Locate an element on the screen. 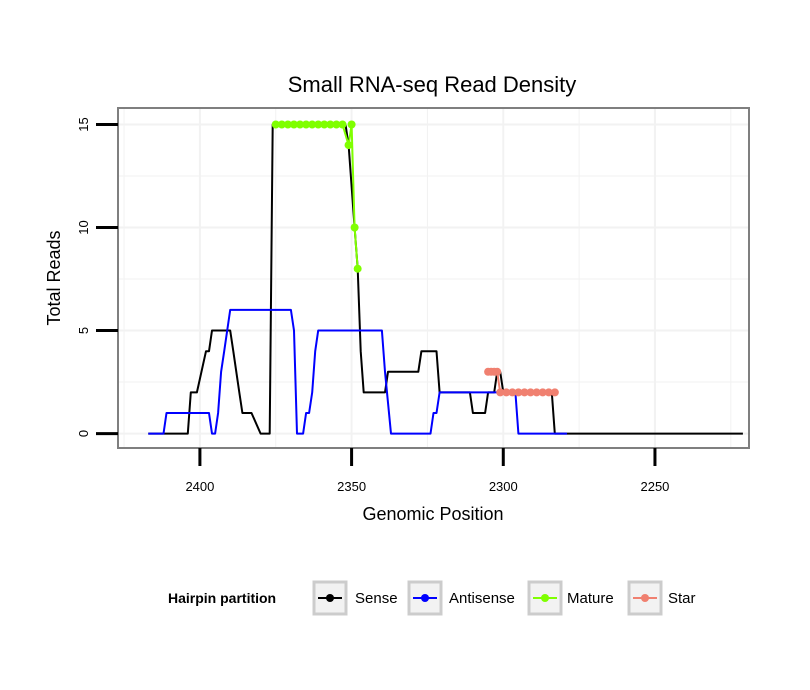 This screenshot has height=690, width=810. legend-label-mature: Mature is located at coordinates (590, 598).